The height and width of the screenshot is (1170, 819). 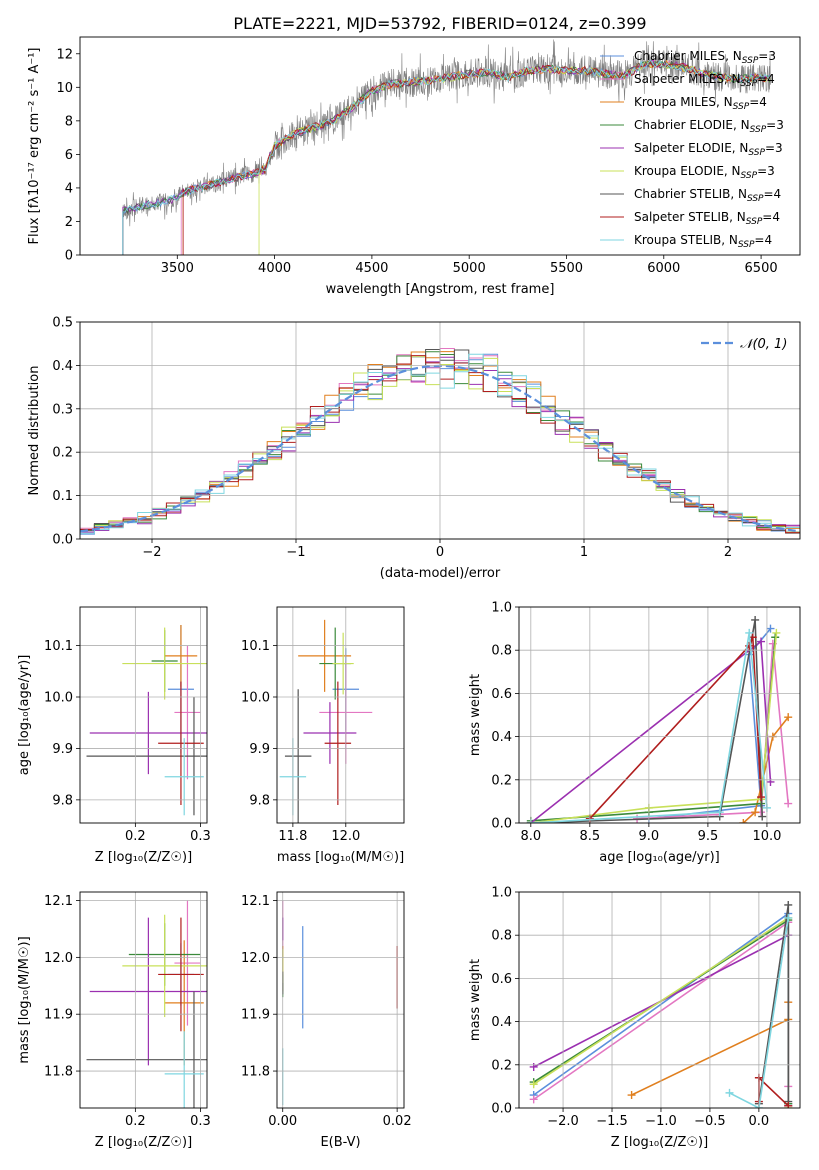 I want to click on legend-label: Salpeter STELIB, NSSP=4, so click(x=707, y=218).